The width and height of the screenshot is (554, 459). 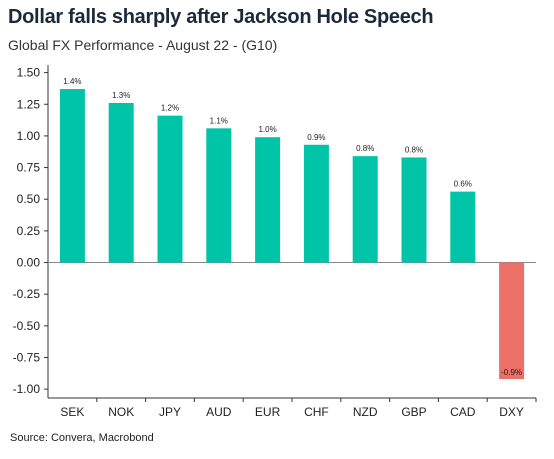 What do you see at coordinates (29, 73) in the screenshot?
I see `y-tick-label: 1.50` at bounding box center [29, 73].